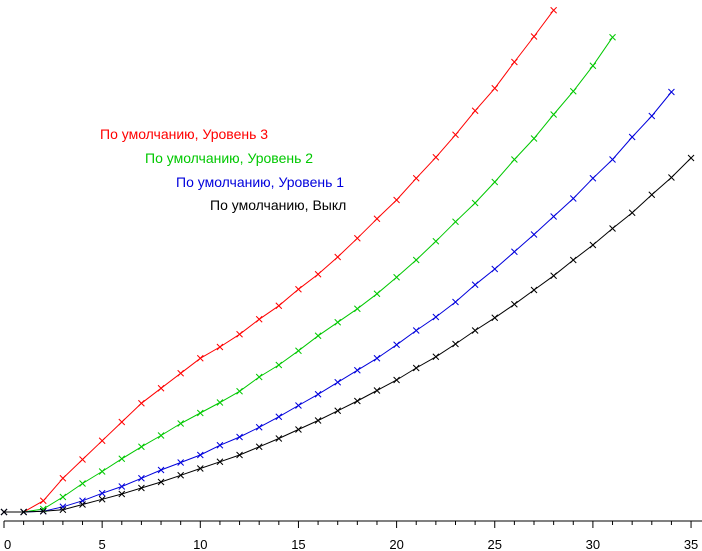 This screenshot has height=551, width=702. Describe the element at coordinates (229, 158) in the screenshot. I see `legend-label-level-2: По умолчанию, Уровень 2` at that location.